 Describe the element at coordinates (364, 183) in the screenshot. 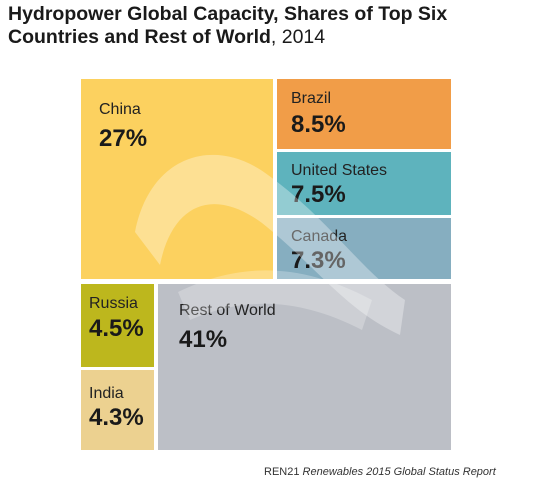

I see `tile-united-states: United States 7.5%` at that location.